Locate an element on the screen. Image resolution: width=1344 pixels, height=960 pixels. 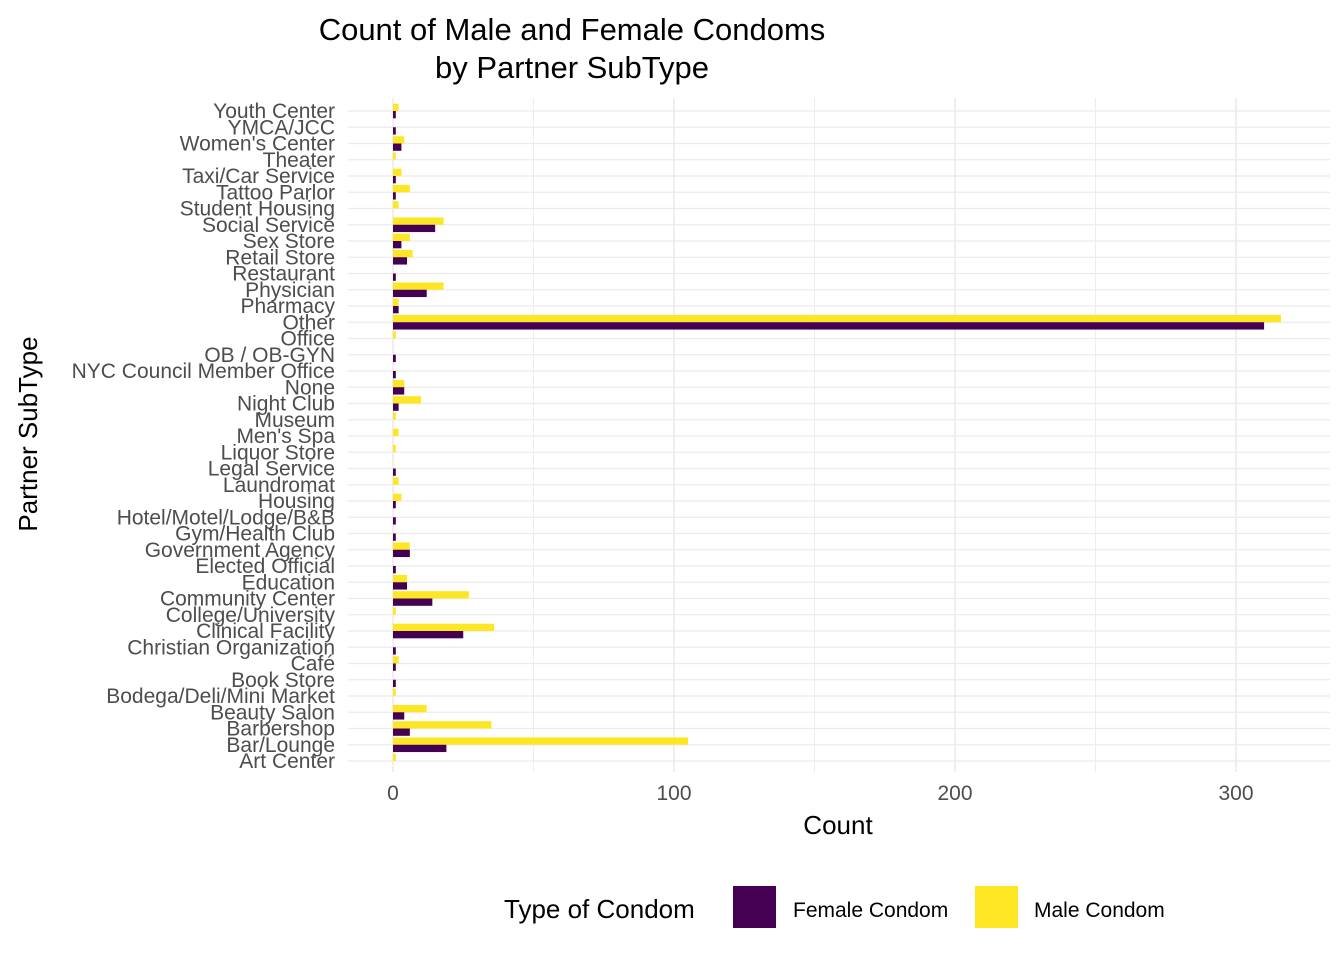
y-tick-label: Clinical Facility is located at coordinates (265, 631).